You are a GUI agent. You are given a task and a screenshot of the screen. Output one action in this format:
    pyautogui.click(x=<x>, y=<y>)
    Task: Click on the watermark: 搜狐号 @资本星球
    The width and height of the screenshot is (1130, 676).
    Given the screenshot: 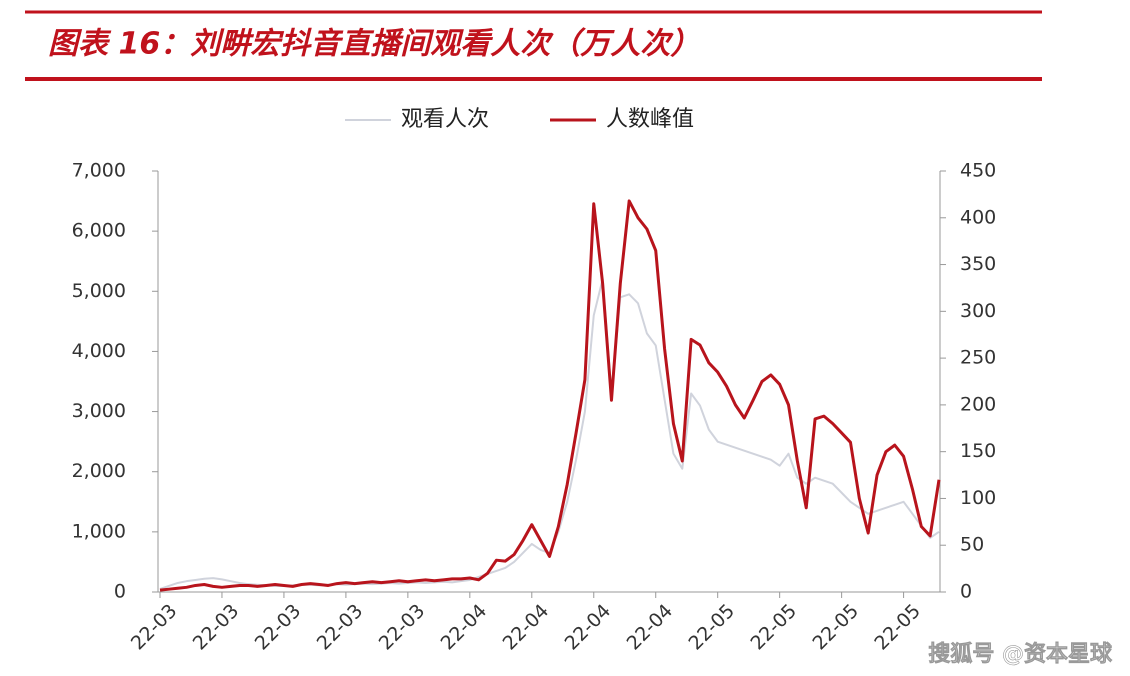 What is the action you would take?
    pyautogui.click(x=1020, y=654)
    